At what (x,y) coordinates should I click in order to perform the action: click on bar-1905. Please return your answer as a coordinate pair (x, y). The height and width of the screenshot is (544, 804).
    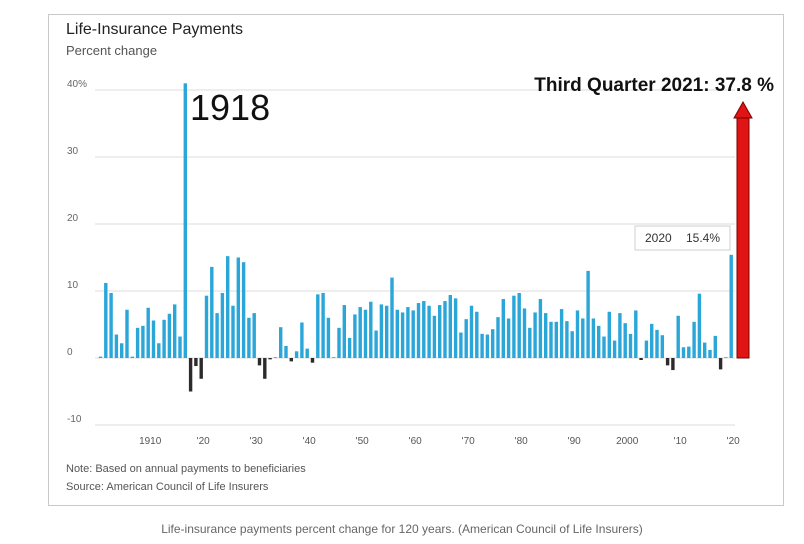
    Looking at the image, I should click on (122, 350).